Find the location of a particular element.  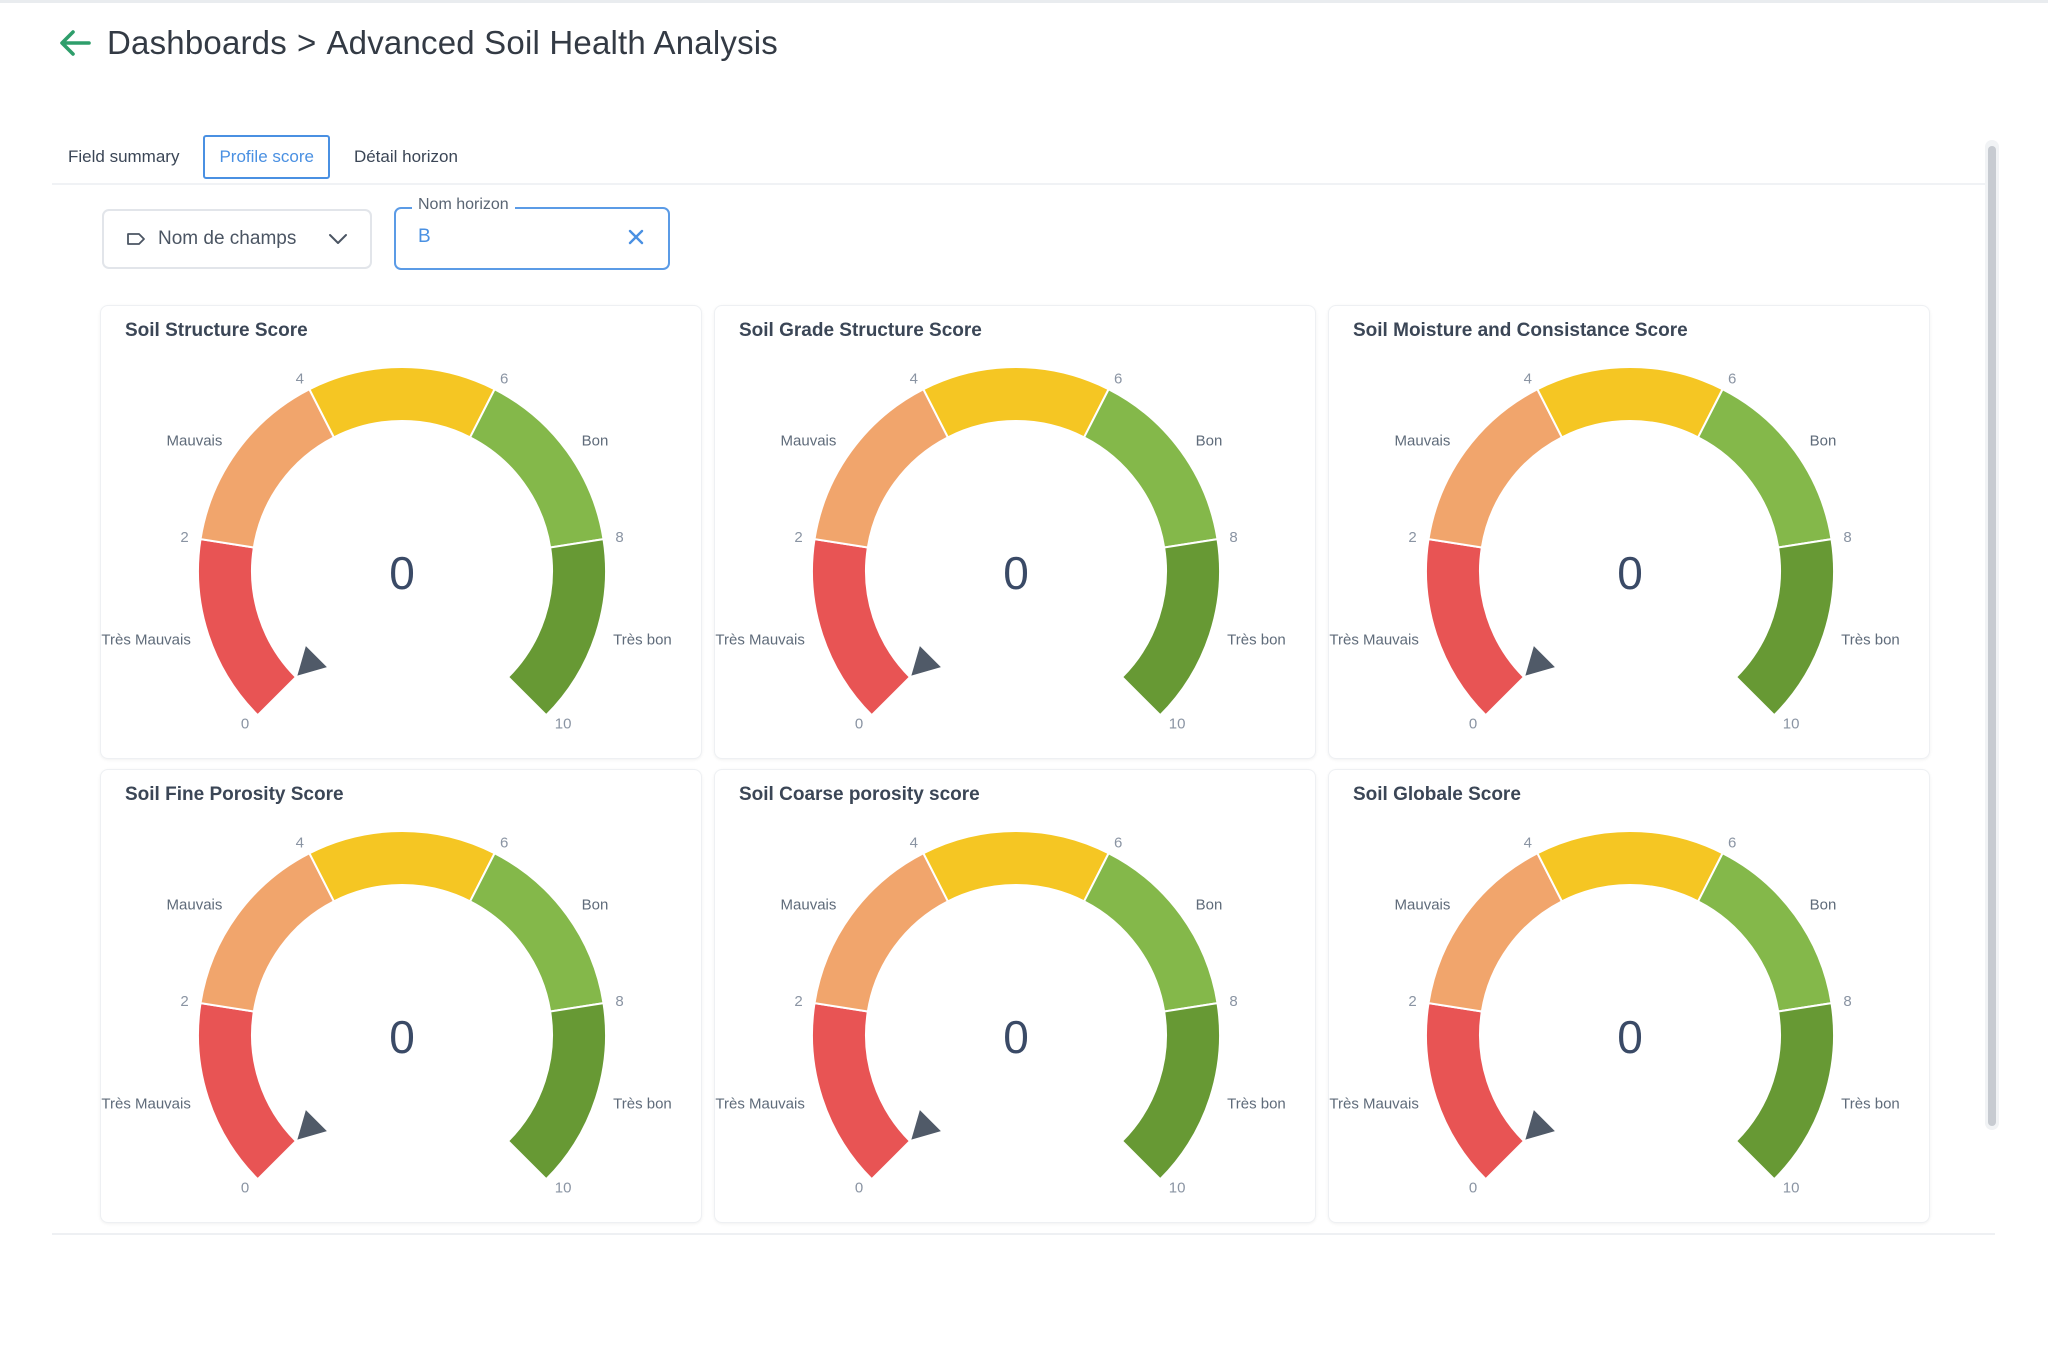

back-button is located at coordinates (75, 43).